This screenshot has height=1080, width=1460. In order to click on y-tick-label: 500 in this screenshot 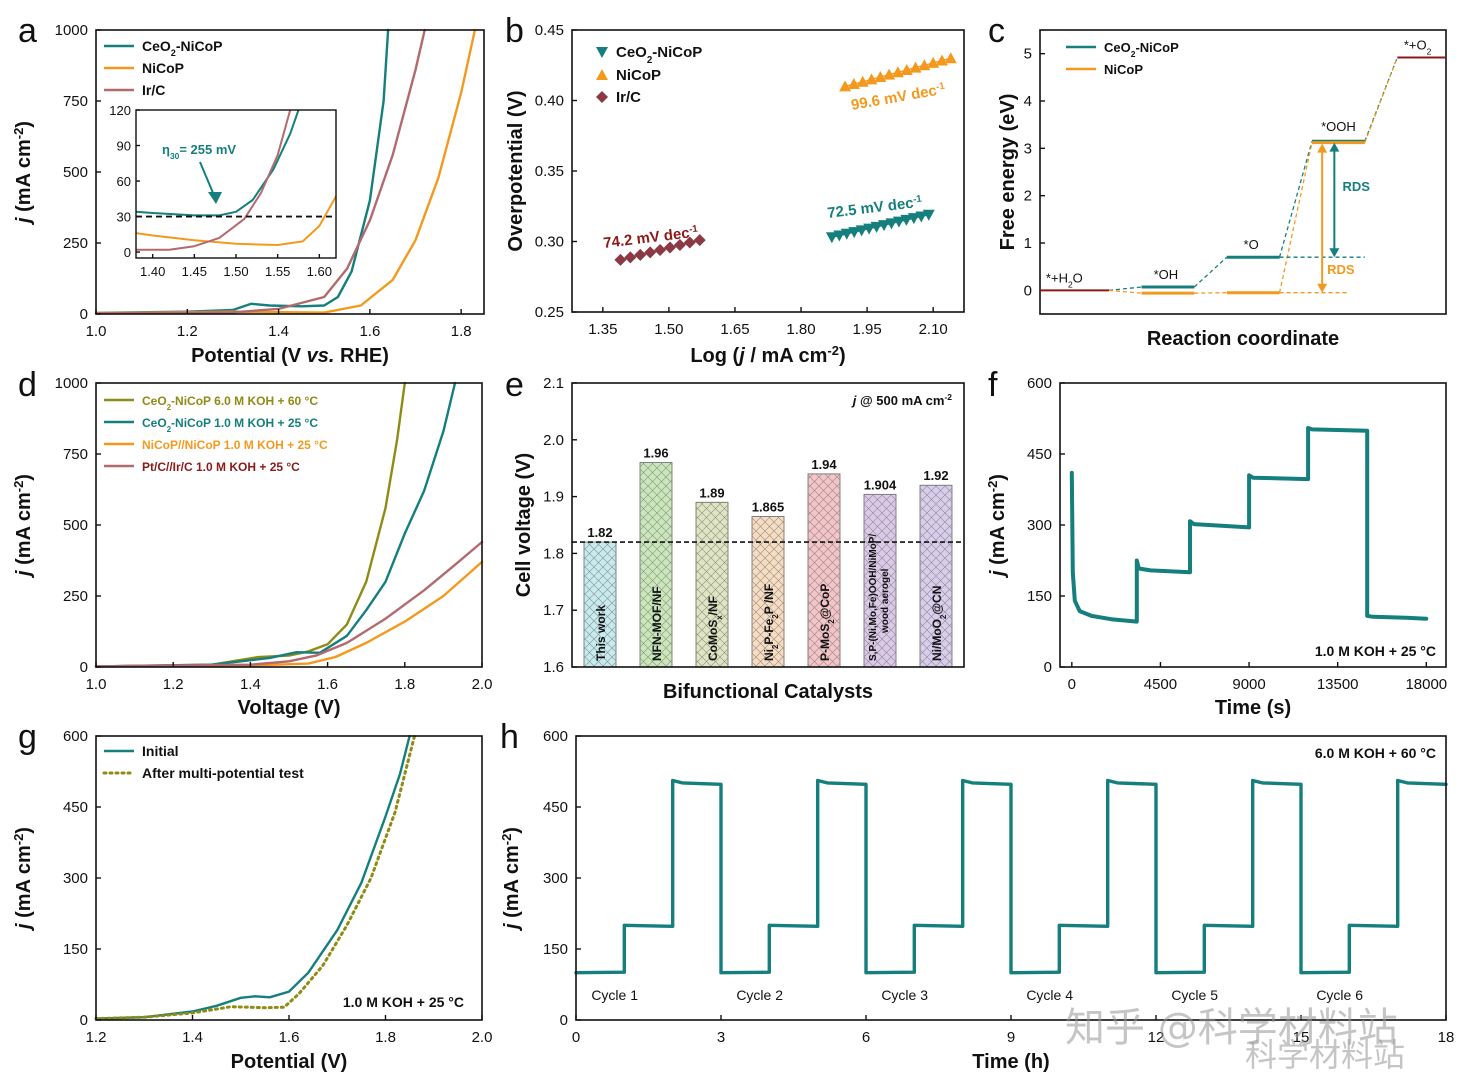, I will do `click(75, 525)`.